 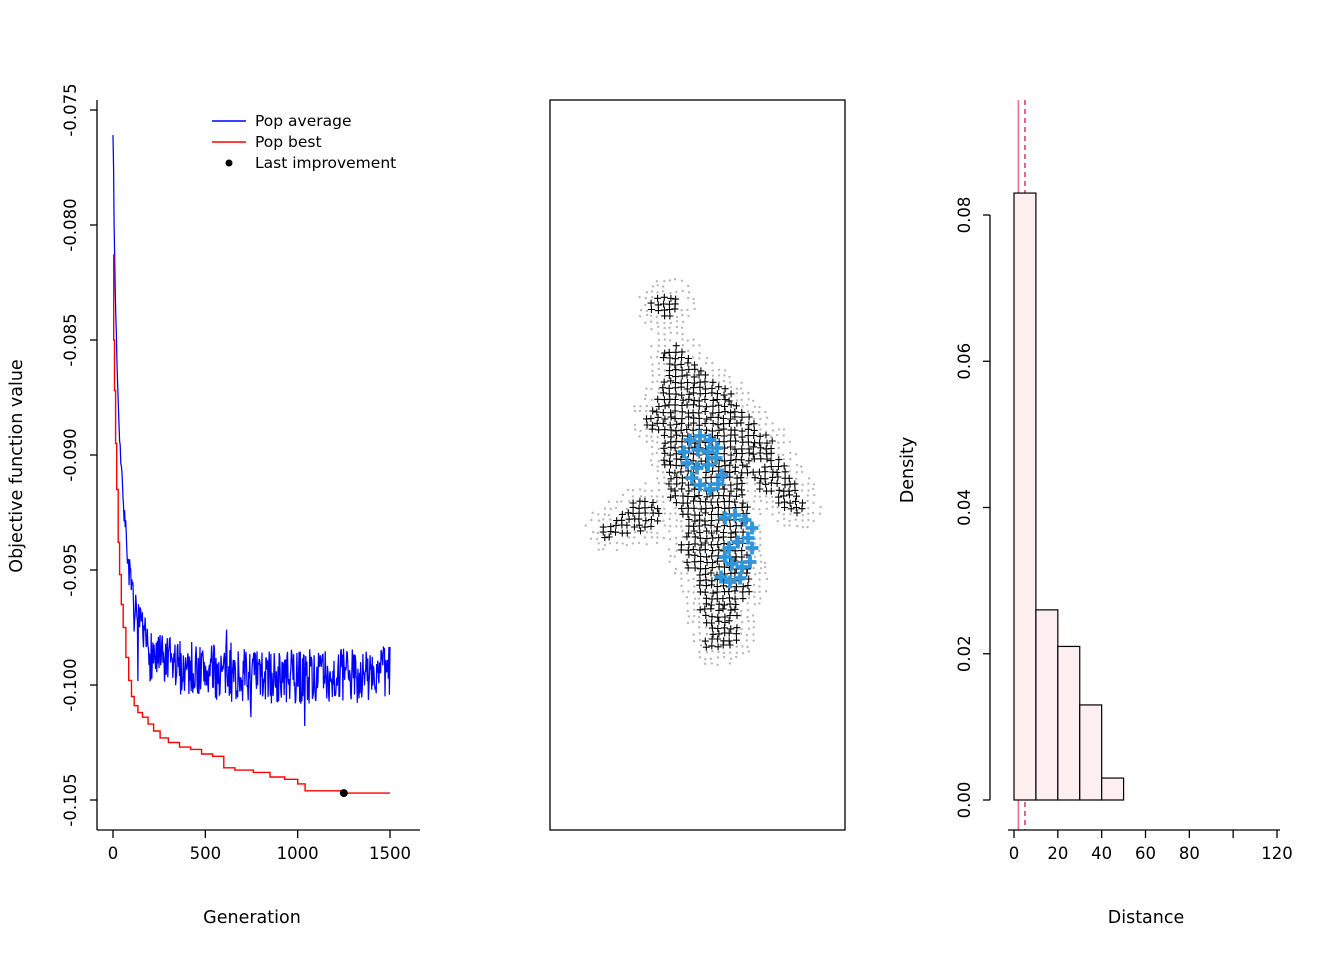 I want to click on legend-pop-average-label: Pop average, so click(x=303, y=121).